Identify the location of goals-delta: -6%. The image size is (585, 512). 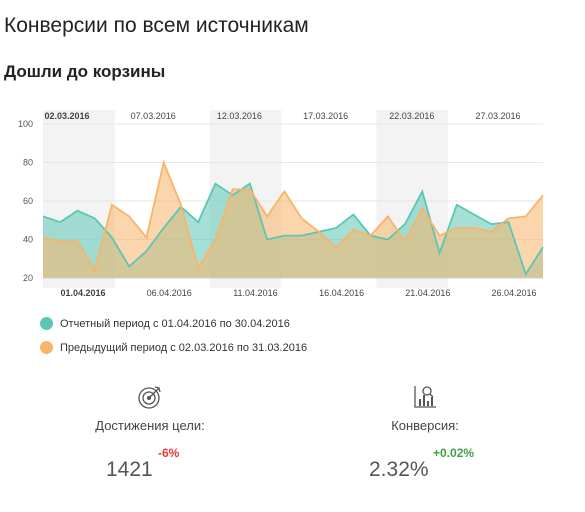
(169, 453).